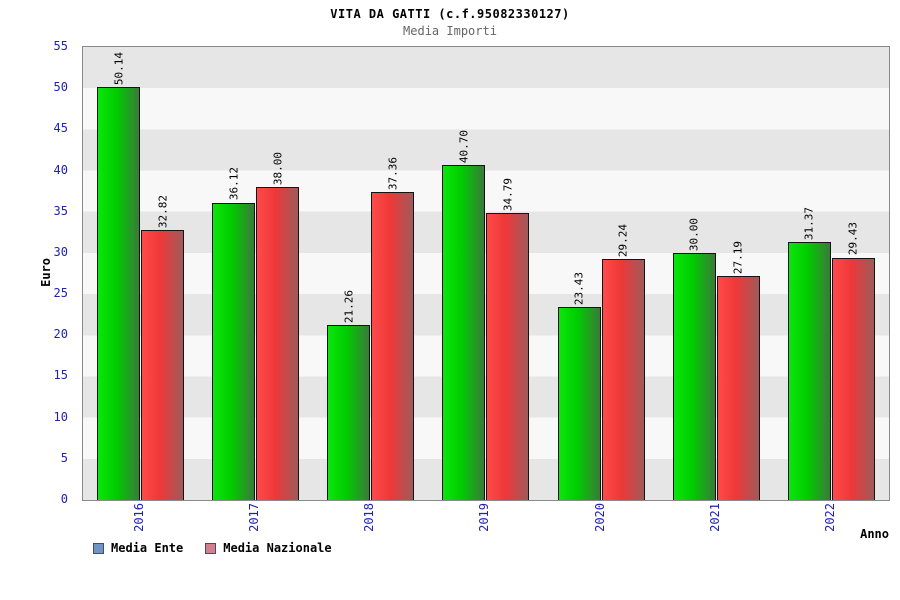 Image resolution: width=900 pixels, height=600 pixels. Describe the element at coordinates (853, 239) in the screenshot. I see `bar-value-label: 29.43` at that location.